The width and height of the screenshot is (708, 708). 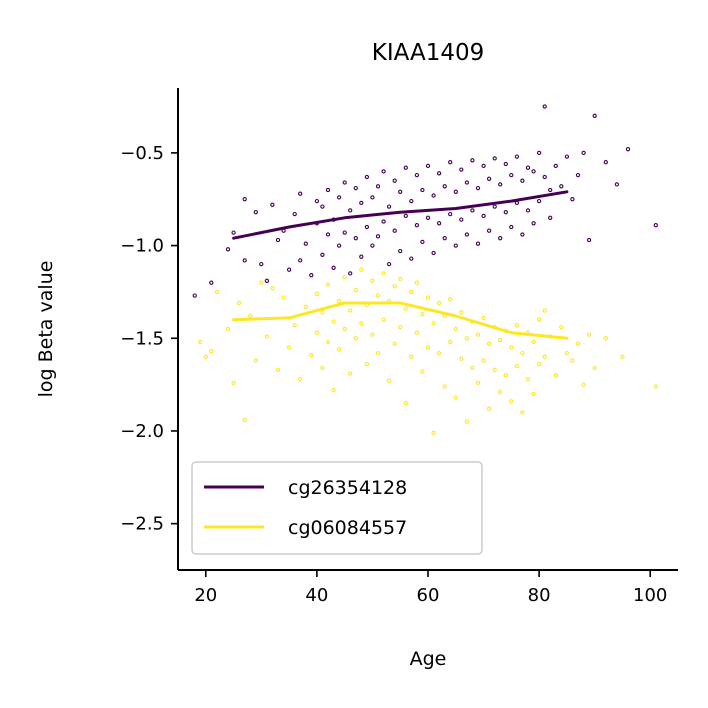 What do you see at coordinates (400, 265) in the screenshot?
I see `trend-lines` at bounding box center [400, 265].